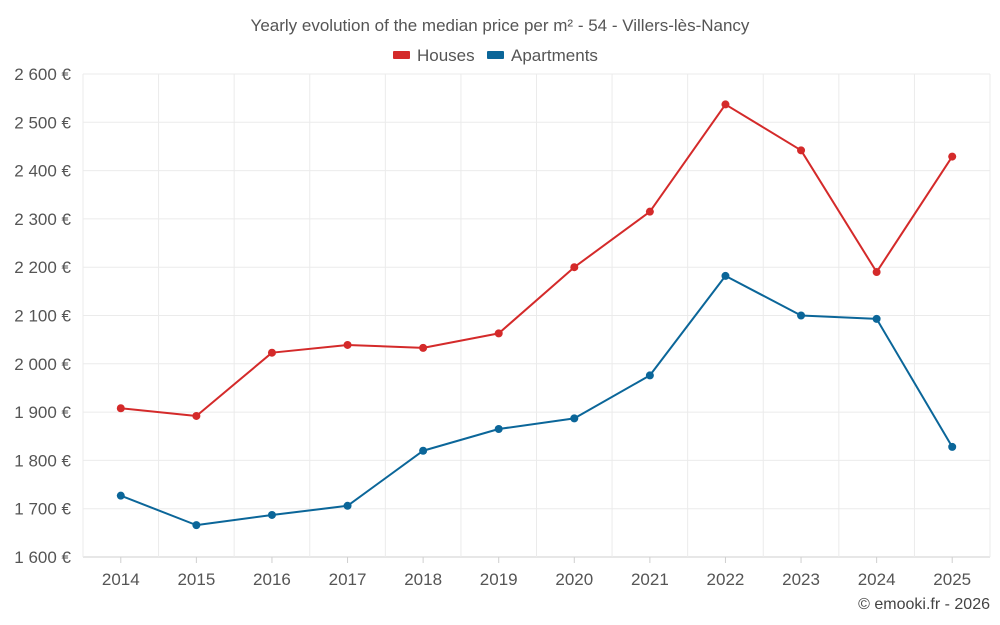 This screenshot has height=625, width=1000. I want to click on legend-item-apartments: Apartments, so click(542, 55).